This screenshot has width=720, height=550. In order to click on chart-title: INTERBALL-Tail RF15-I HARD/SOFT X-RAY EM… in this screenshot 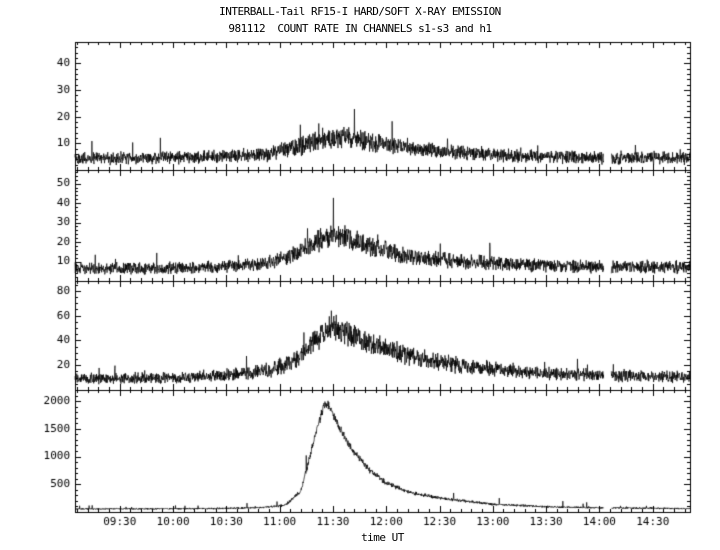, I will do `click(360, 11)`.